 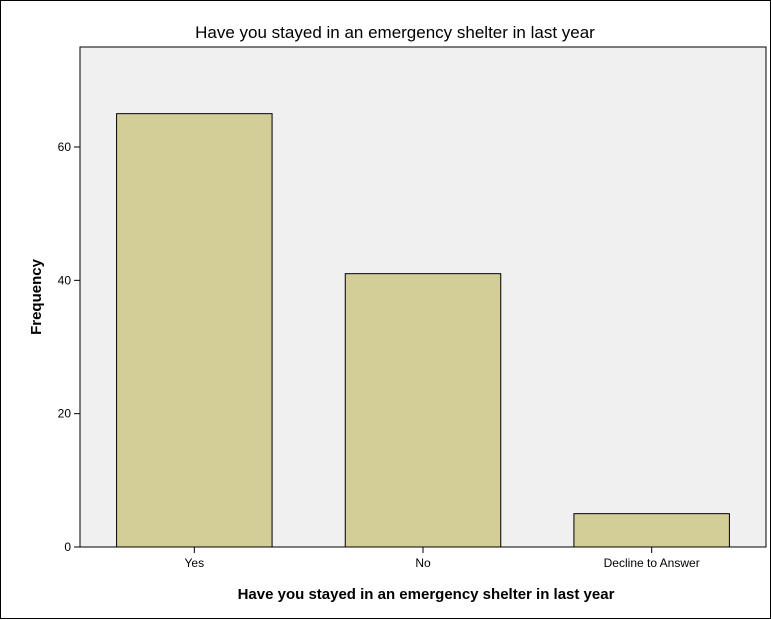 I want to click on x-tick-label: Yes, so click(x=195, y=563).